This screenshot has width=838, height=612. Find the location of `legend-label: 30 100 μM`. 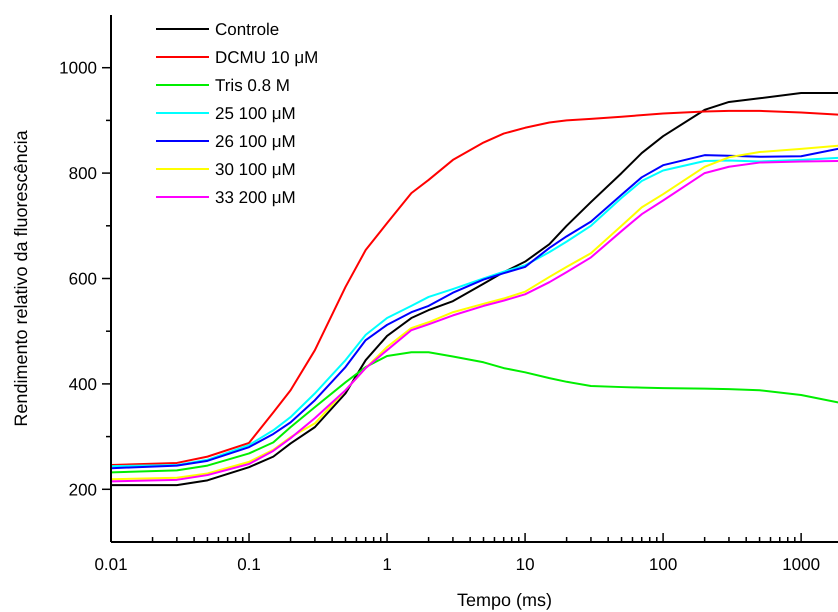

legend-label: 30 100 μM is located at coordinates (255, 169).